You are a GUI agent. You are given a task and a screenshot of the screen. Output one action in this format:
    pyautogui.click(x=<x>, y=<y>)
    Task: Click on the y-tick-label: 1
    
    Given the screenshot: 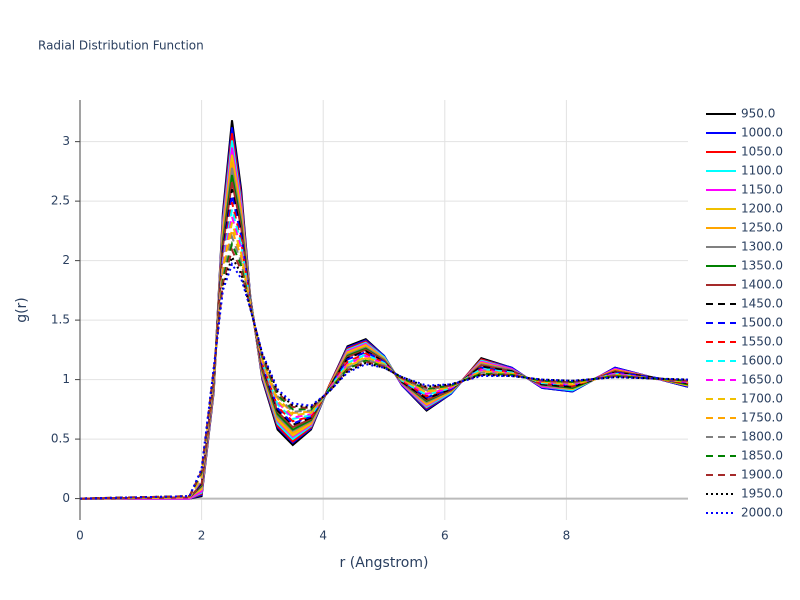 What is the action you would take?
    pyautogui.click(x=66, y=379)
    